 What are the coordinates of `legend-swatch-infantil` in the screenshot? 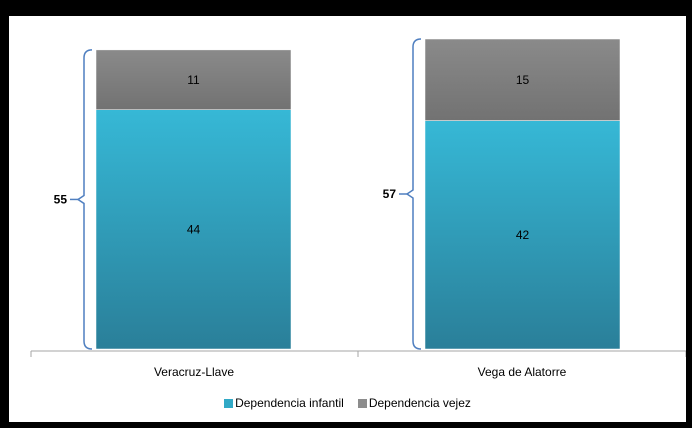 It's located at (229, 403).